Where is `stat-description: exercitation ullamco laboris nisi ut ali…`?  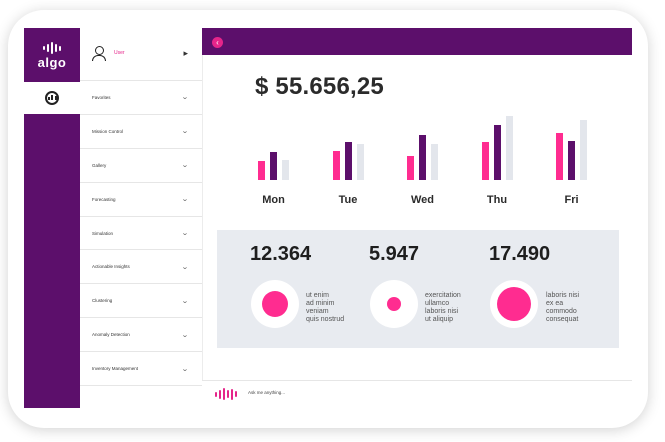
stat-description: exercitation ullamco laboris nisi ut ali… is located at coordinates (443, 307).